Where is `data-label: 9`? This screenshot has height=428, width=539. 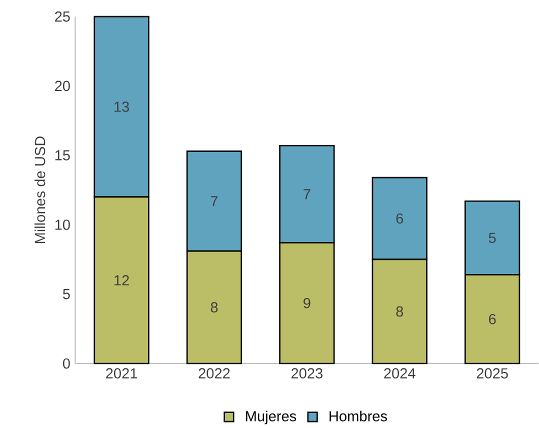
data-label: 9 is located at coordinates (307, 303).